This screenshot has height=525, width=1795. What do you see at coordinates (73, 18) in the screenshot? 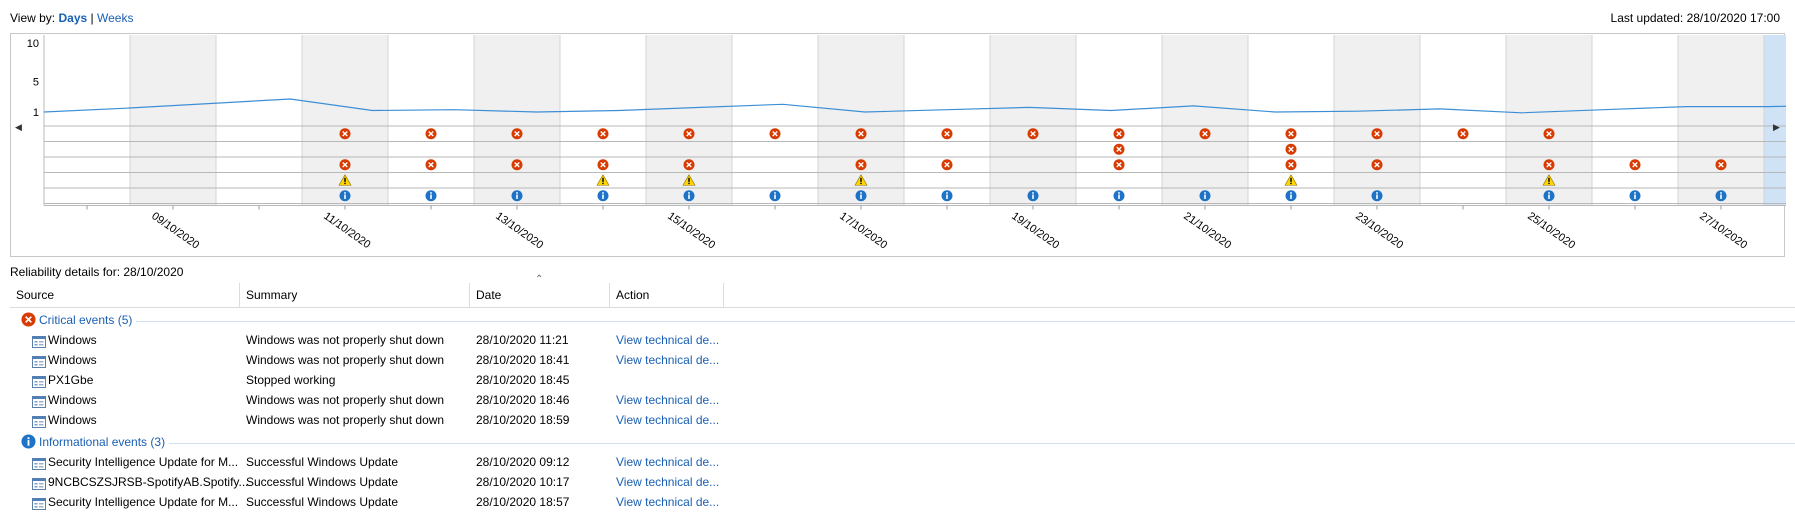
I see `view-by-days-link: Days` at bounding box center [73, 18].